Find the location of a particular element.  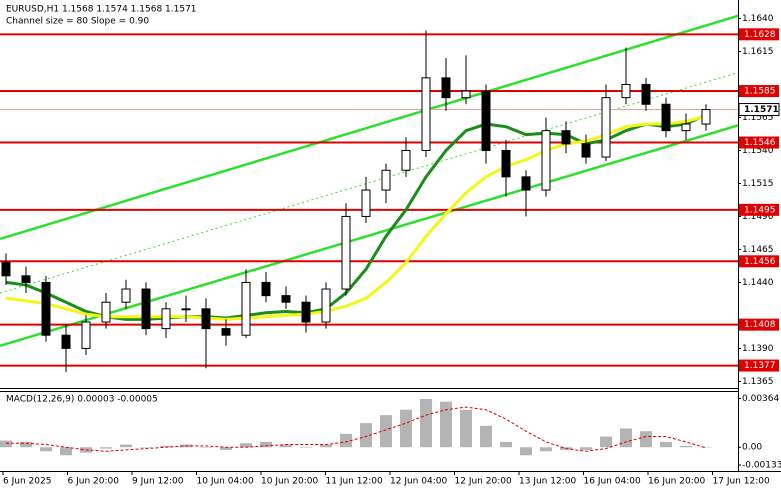

macd-title: MACD(12,26,9) 0.00003 -0.00005 is located at coordinates (82, 400).